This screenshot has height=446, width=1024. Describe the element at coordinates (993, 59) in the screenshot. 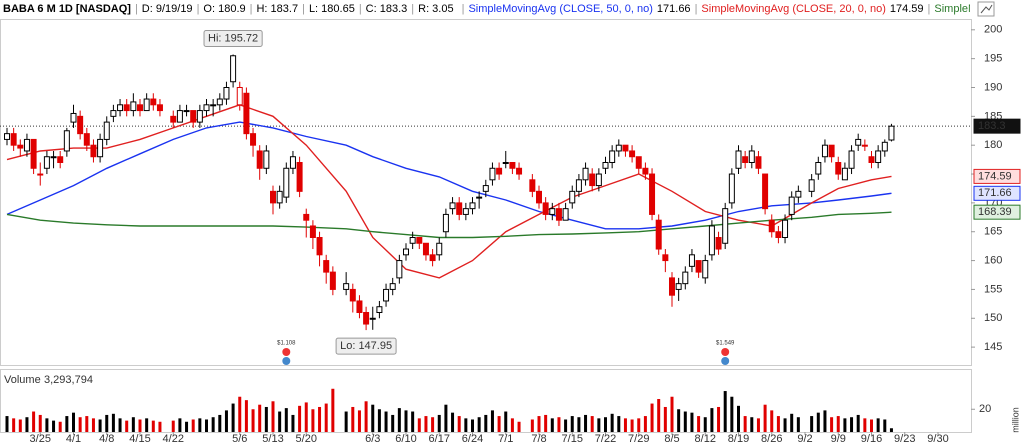

I see `y-tick-label: 195` at that location.